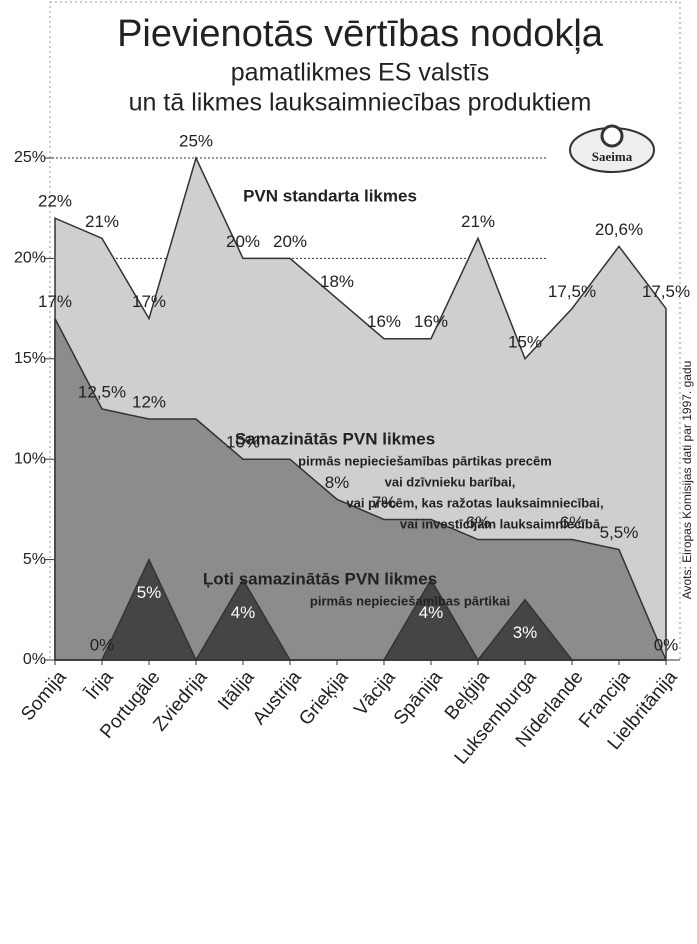 Image resolution: width=697 pixels, height=944 pixels. I want to click on series-name: Ļoti samazinātās PVN likmes, so click(320, 578).